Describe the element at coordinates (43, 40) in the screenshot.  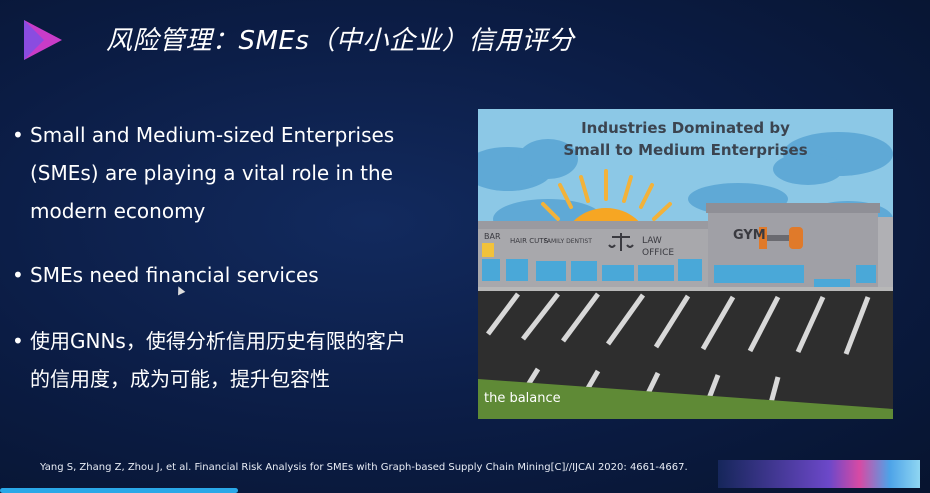
I see `play-logo-icon` at that location.